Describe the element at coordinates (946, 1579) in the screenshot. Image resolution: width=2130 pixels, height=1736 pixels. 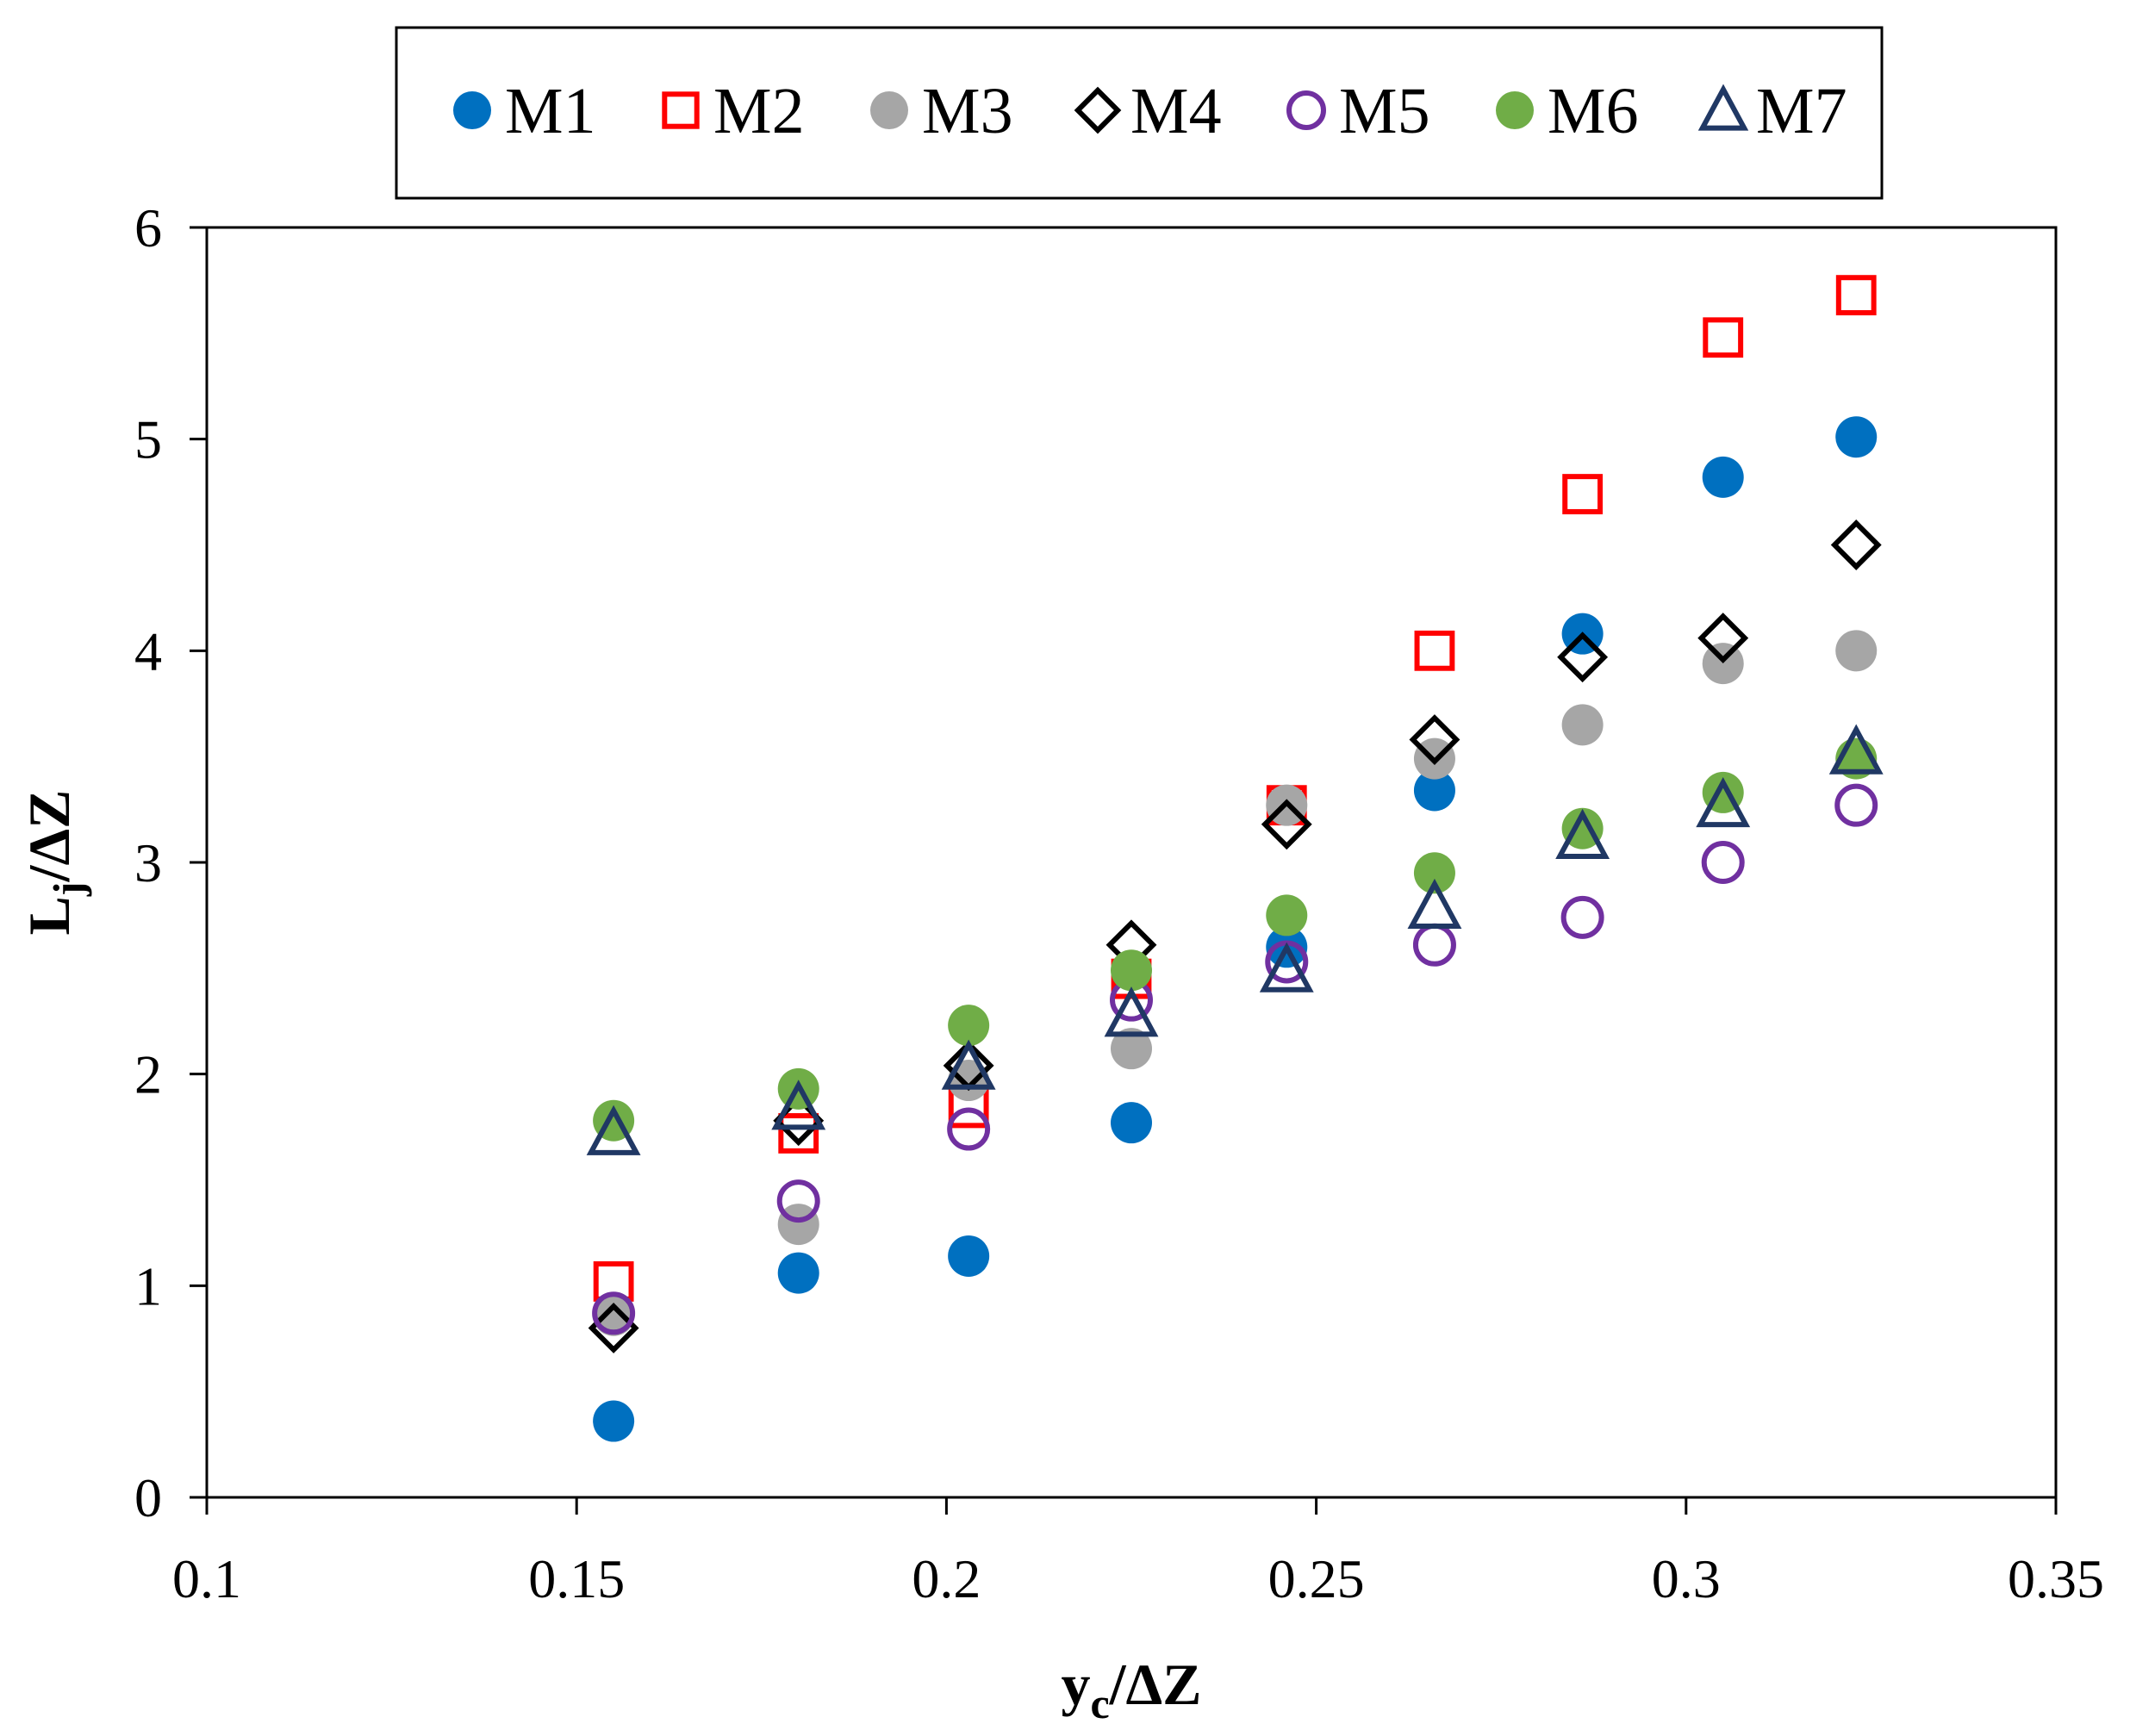
I see `x-tick-label: 0.2` at that location.